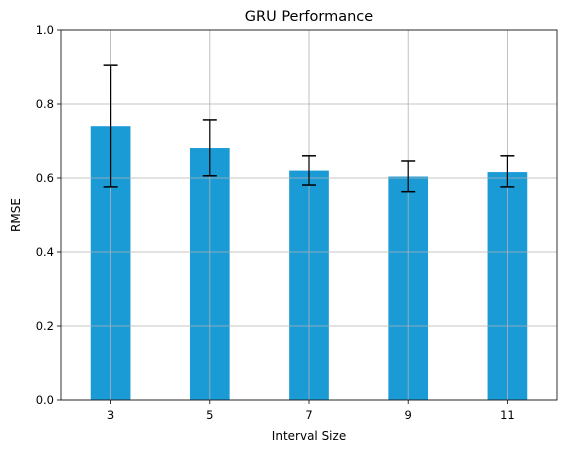 Image resolution: width=567 pixels, height=453 pixels. What do you see at coordinates (45, 104) in the screenshot?
I see `y-tick-label: 0.8` at bounding box center [45, 104].